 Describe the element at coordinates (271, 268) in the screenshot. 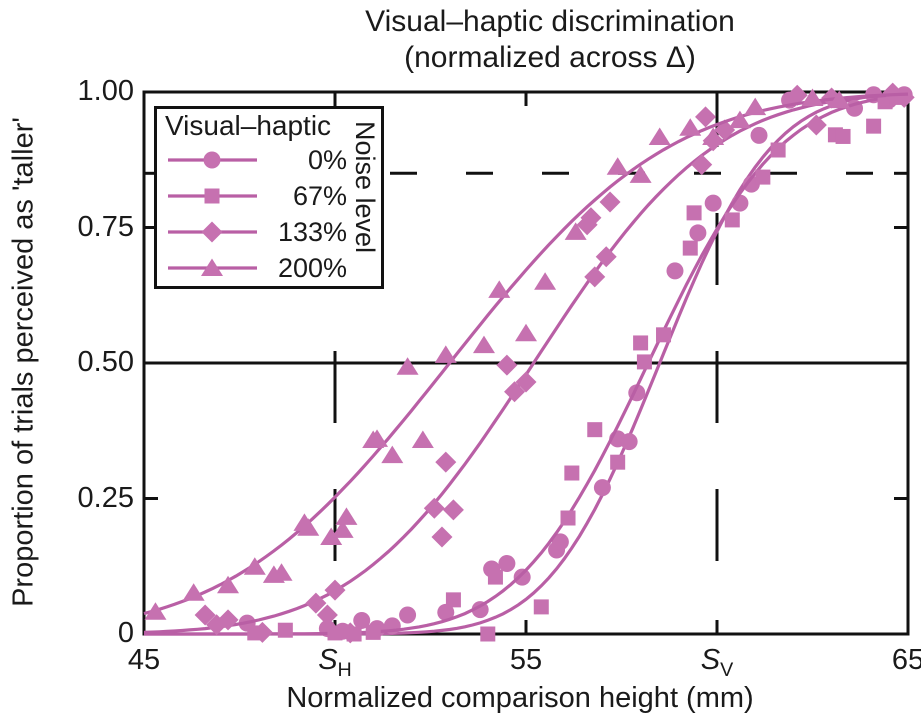

I see `legend-row-200%: 200%` at that location.